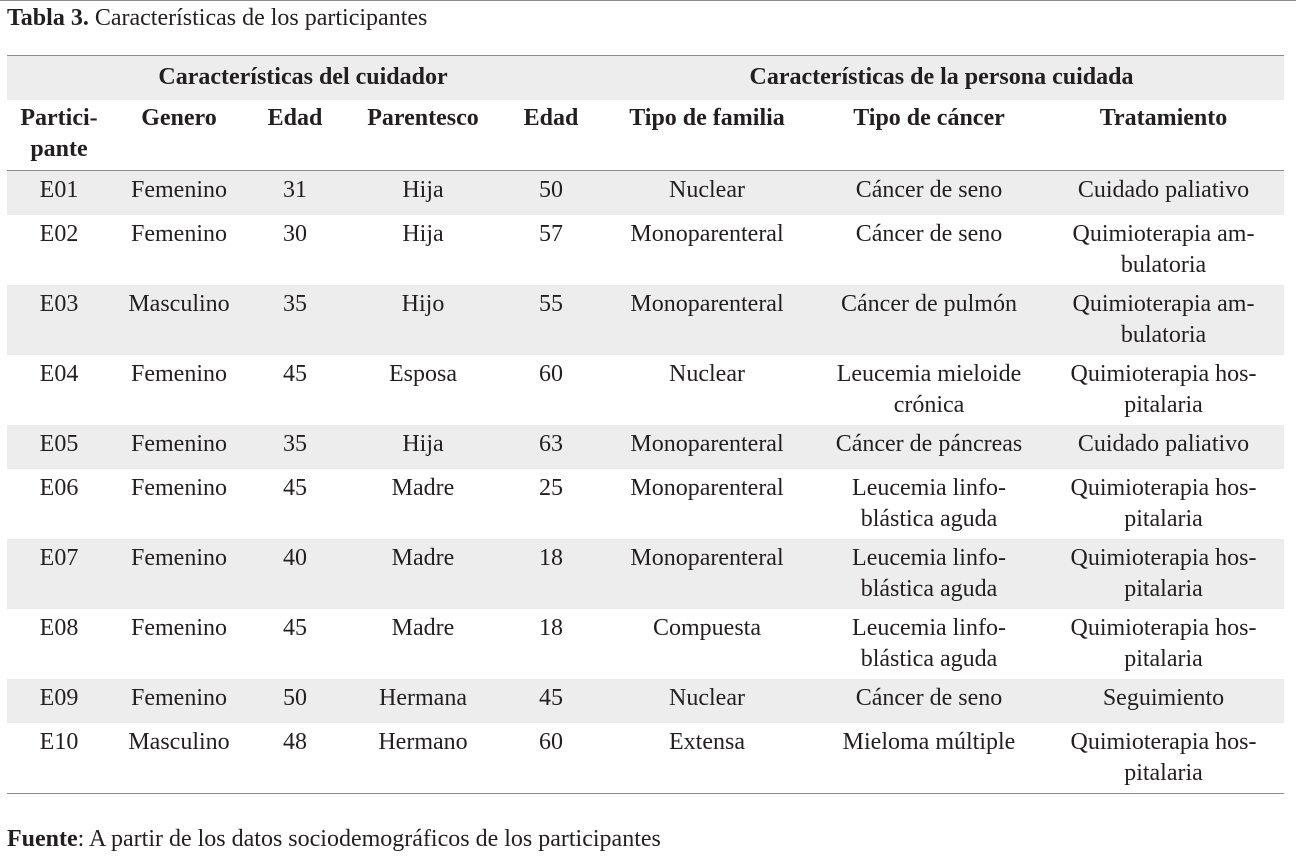 The width and height of the screenshot is (1296, 861). What do you see at coordinates (295, 118) in the screenshot?
I see `column-header-caregiver-age: Edad` at bounding box center [295, 118].